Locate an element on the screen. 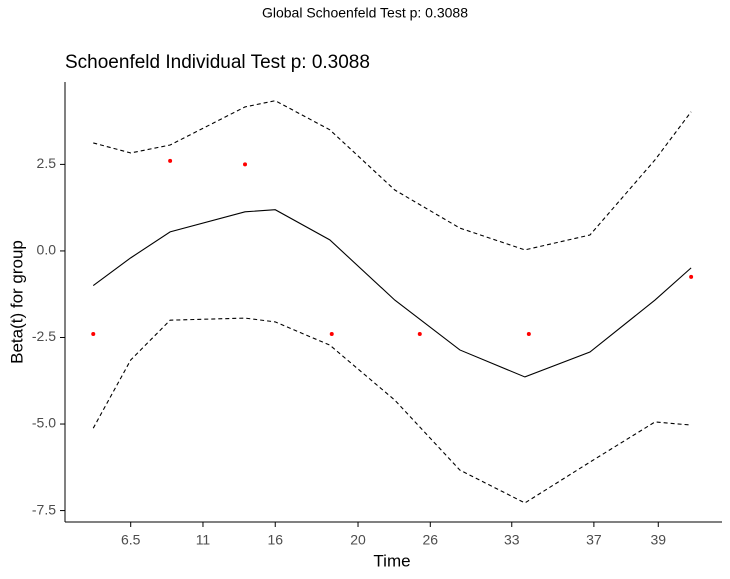 The width and height of the screenshot is (730, 579). y-axis-label: Beta(t) for group is located at coordinates (16, 302).